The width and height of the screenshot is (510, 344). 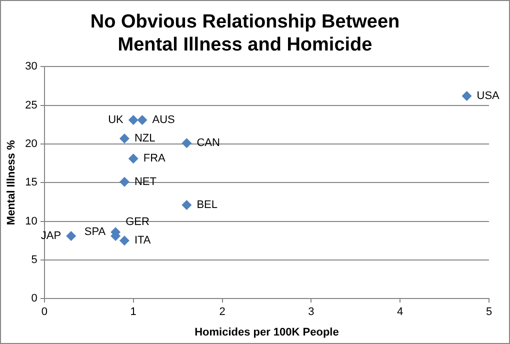 I want to click on y-axis-title: Mental Illness %, so click(x=12, y=183).